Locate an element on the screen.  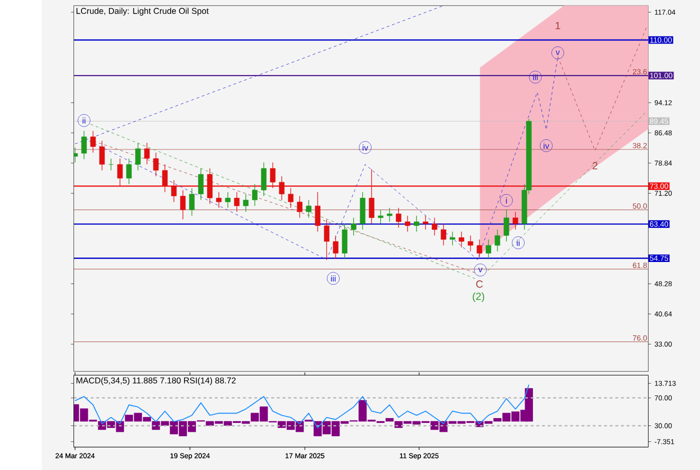
chart-title: LCrude, Daily: Light Crude Oil Spot is located at coordinates (142, 12).